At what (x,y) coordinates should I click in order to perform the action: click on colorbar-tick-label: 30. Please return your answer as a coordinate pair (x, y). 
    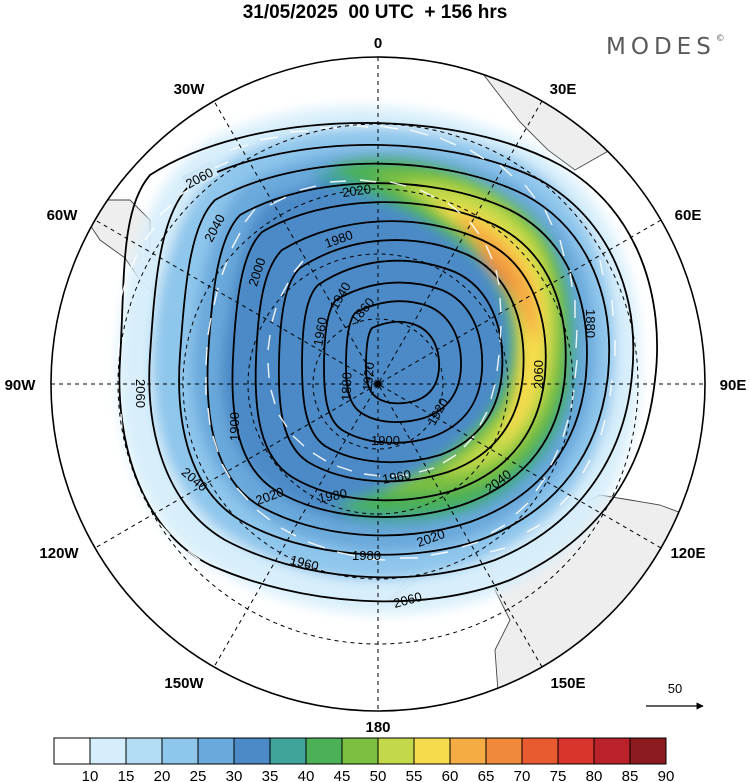
    Looking at the image, I should click on (234, 775).